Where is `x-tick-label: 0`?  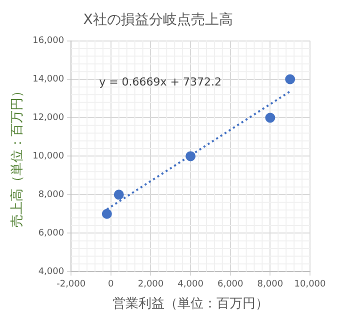 x-tick-label: 0 is located at coordinates (111, 284).